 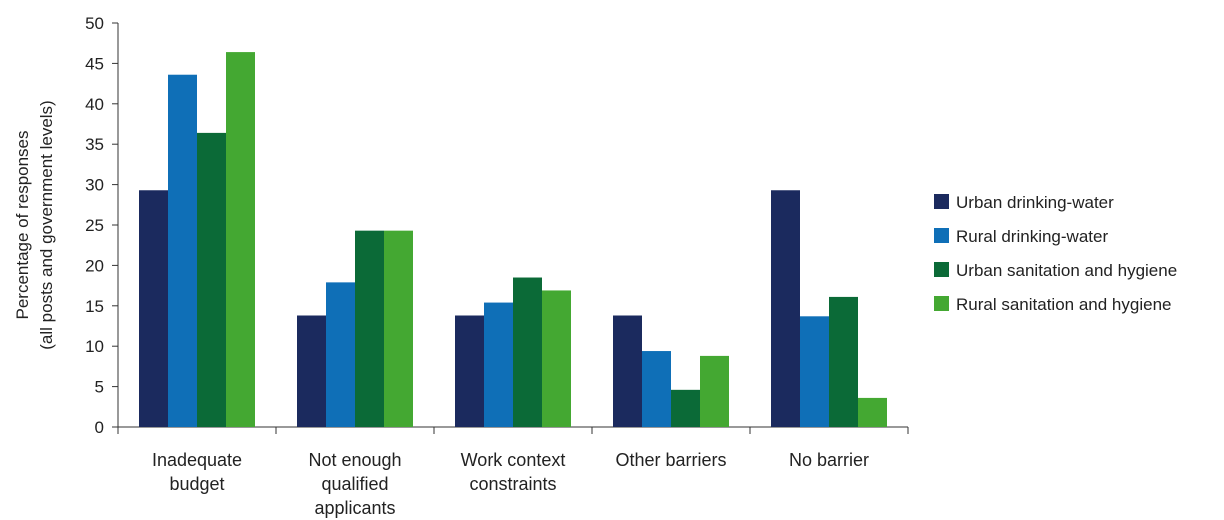 What do you see at coordinates (94, 185) in the screenshot?
I see `y-tick-label: 30` at bounding box center [94, 185].